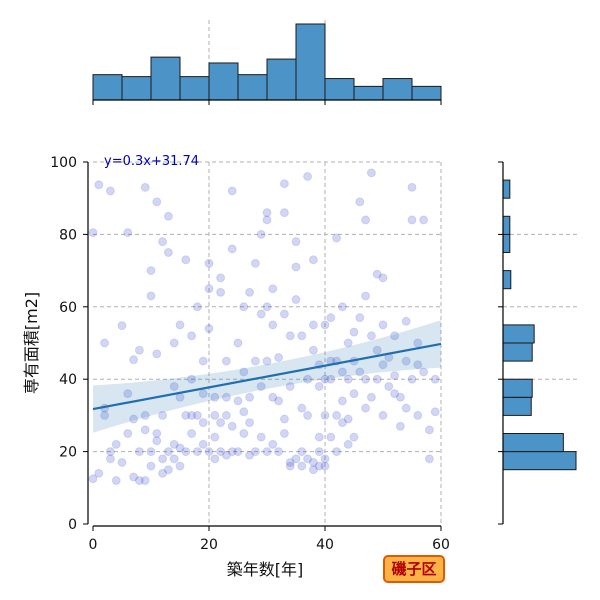 The image size is (600, 600). Describe the element at coordinates (93, 545) in the screenshot. I see `x-tick-label: 0` at that location.